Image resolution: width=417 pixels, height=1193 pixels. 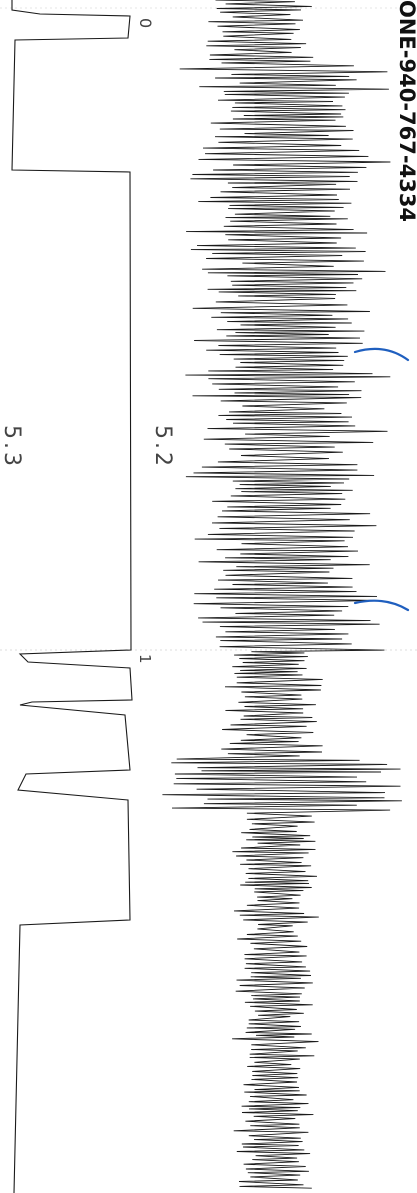 I want to click on section-label-upper: 5.2, so click(x=162, y=447).